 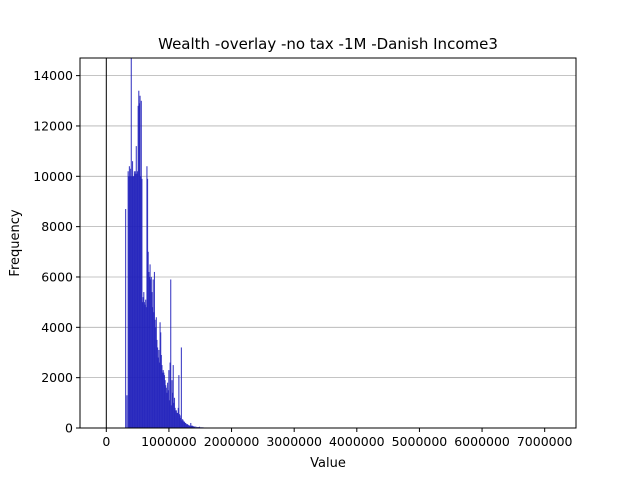 What do you see at coordinates (57, 327) in the screenshot?
I see `y-tick-label-2: 4000` at bounding box center [57, 327].